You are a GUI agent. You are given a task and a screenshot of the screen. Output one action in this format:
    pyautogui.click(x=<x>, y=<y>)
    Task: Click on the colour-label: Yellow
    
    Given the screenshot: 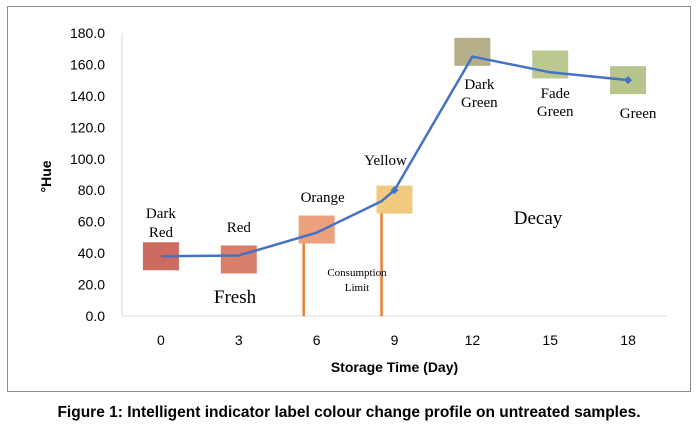 What is the action you would take?
    pyautogui.click(x=385, y=161)
    